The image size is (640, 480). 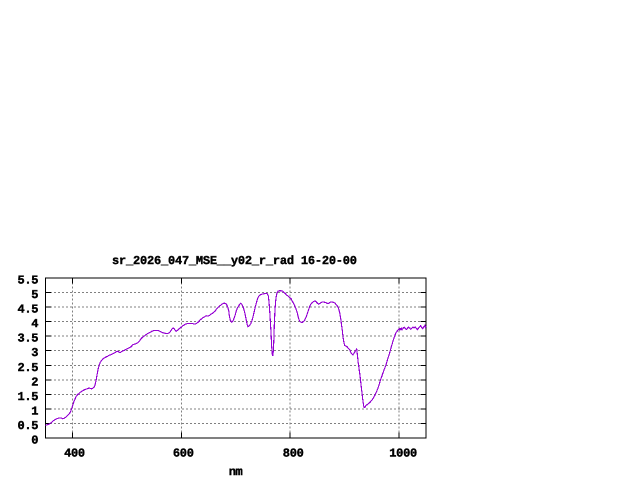 I want to click on svg-text: 0, so click(x=34, y=441).